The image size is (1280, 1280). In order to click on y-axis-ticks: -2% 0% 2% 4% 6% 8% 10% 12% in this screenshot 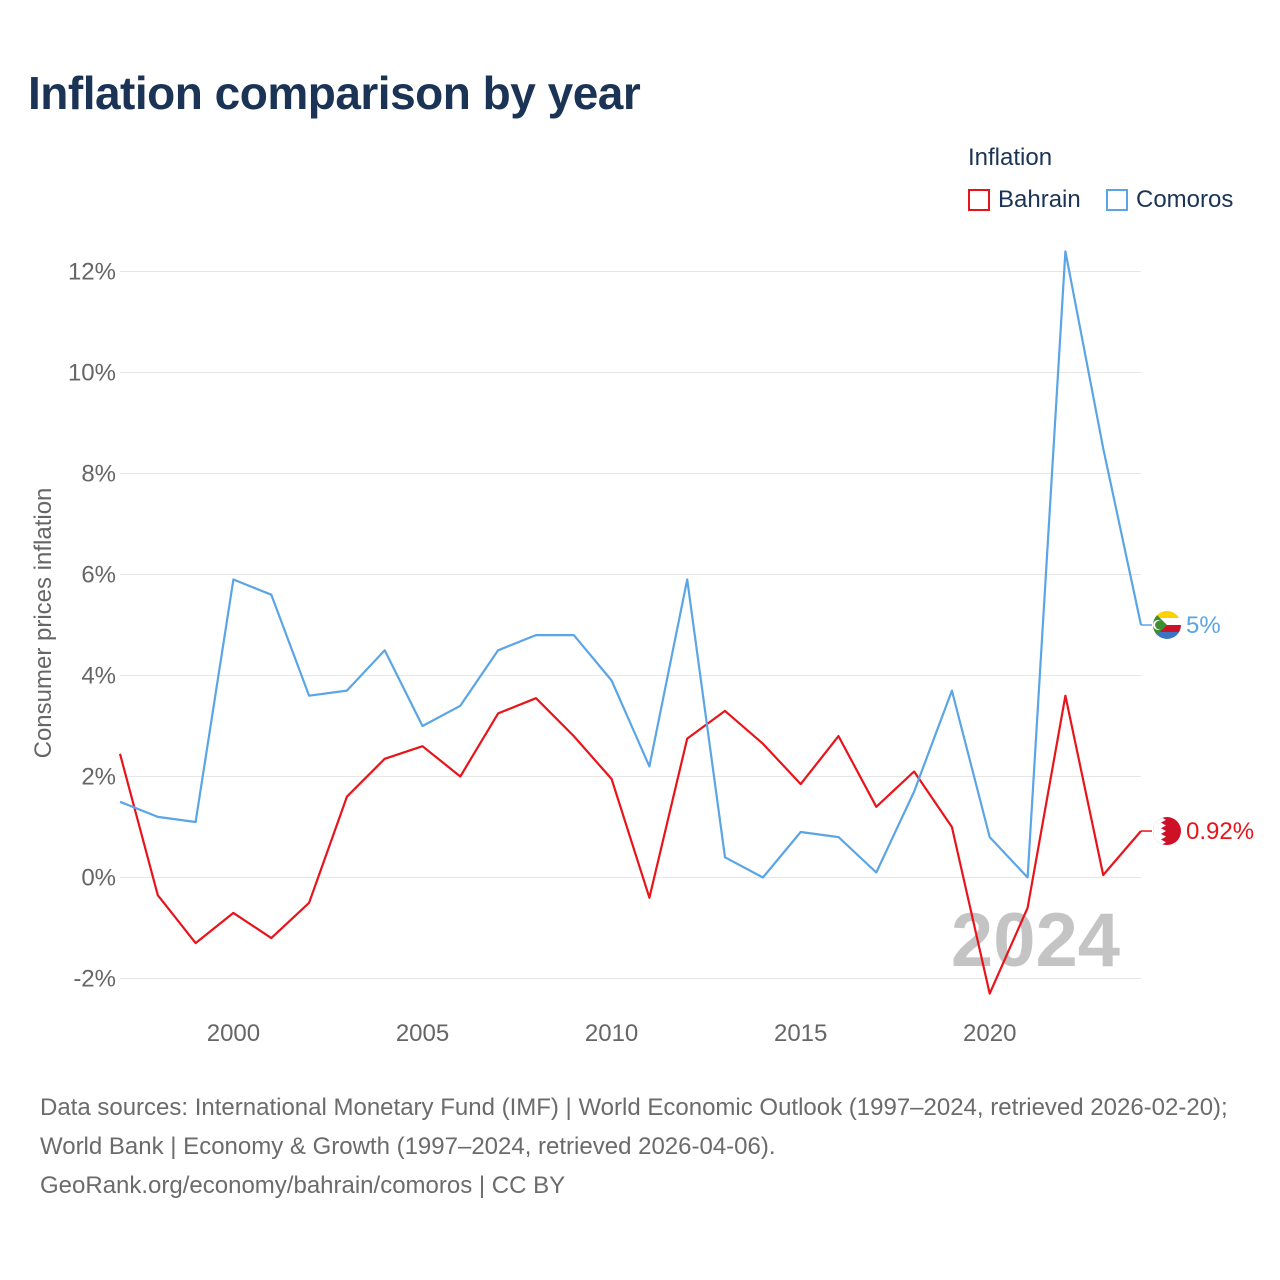, I will do `click(92, 626)`.